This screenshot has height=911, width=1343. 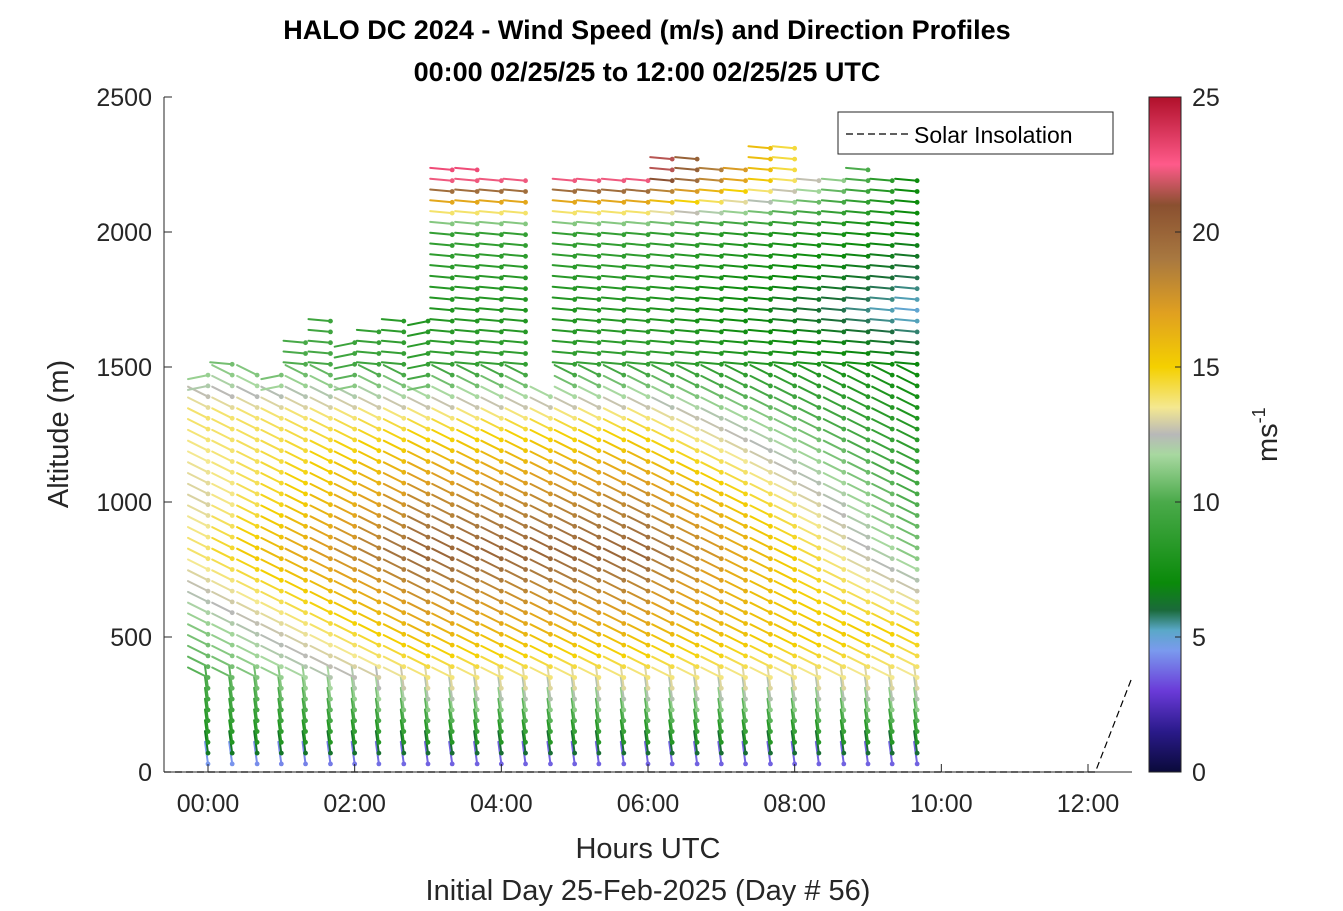 What do you see at coordinates (647, 72) in the screenshot?
I see `chart-subtitle: 00:00 02/25/25 to 12:00 02/25/25 UTC` at bounding box center [647, 72].